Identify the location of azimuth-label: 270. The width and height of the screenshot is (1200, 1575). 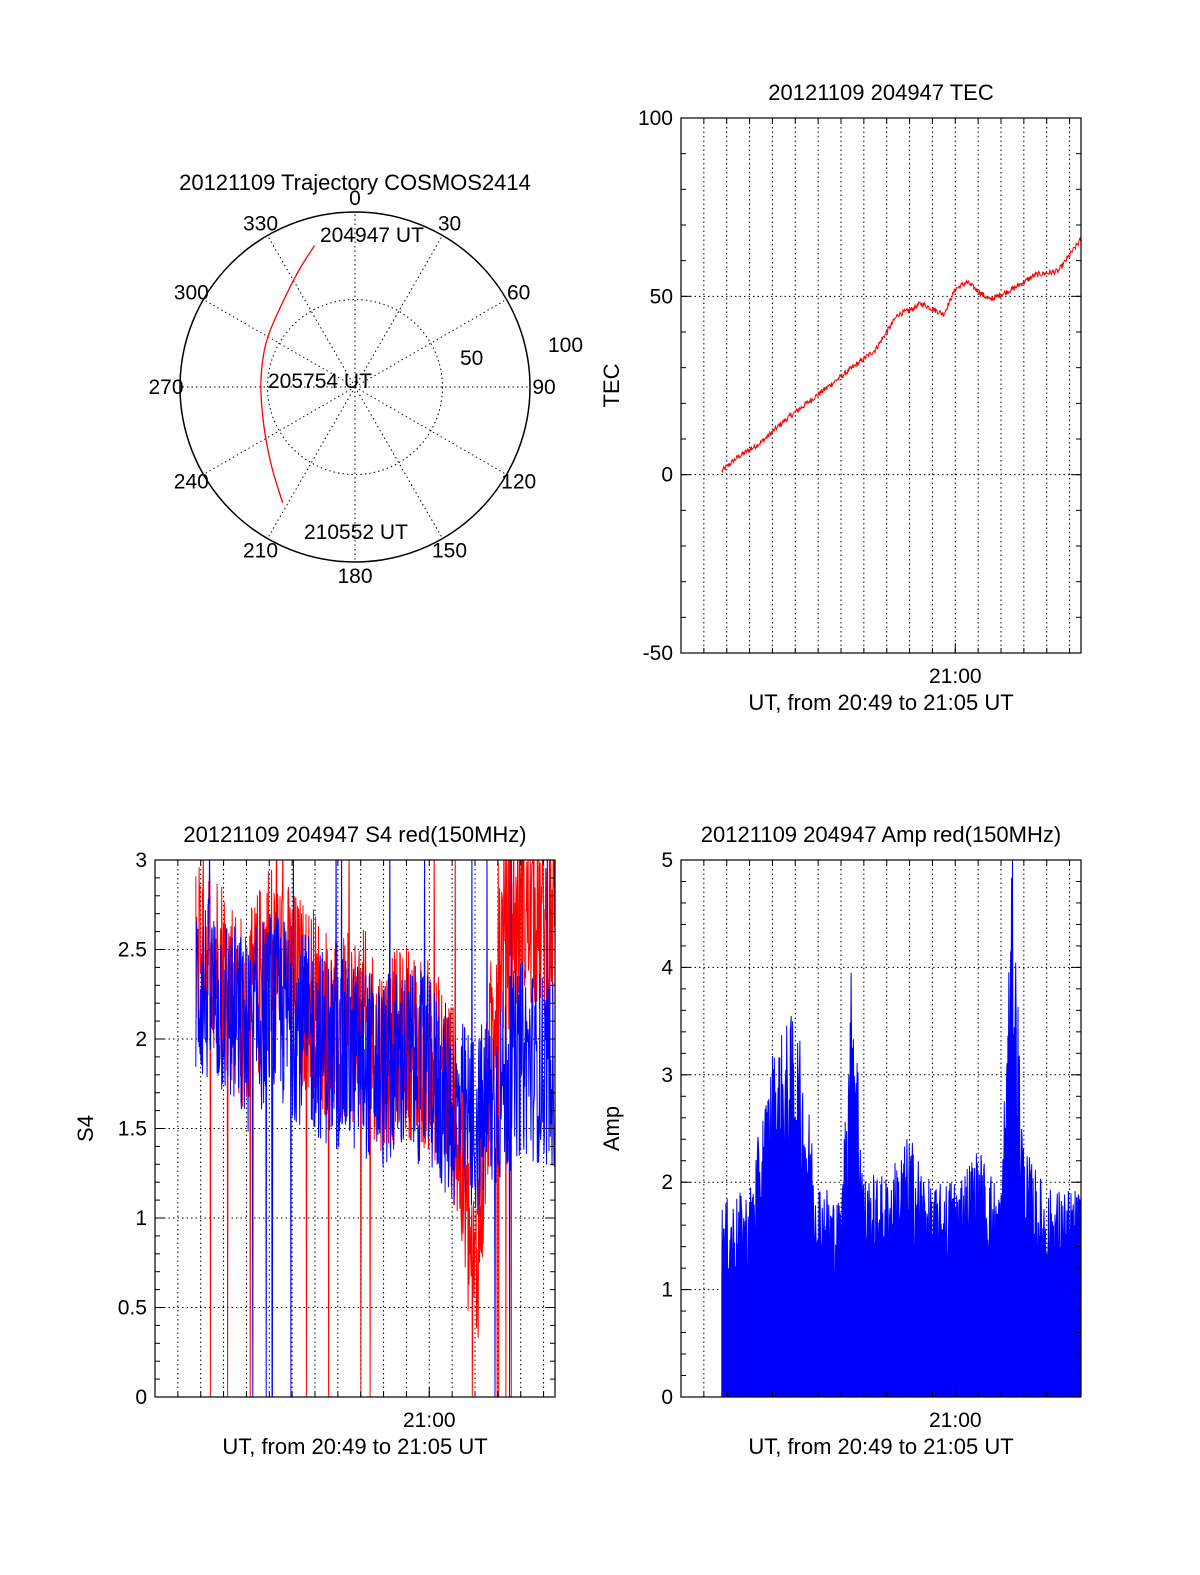
(165, 387).